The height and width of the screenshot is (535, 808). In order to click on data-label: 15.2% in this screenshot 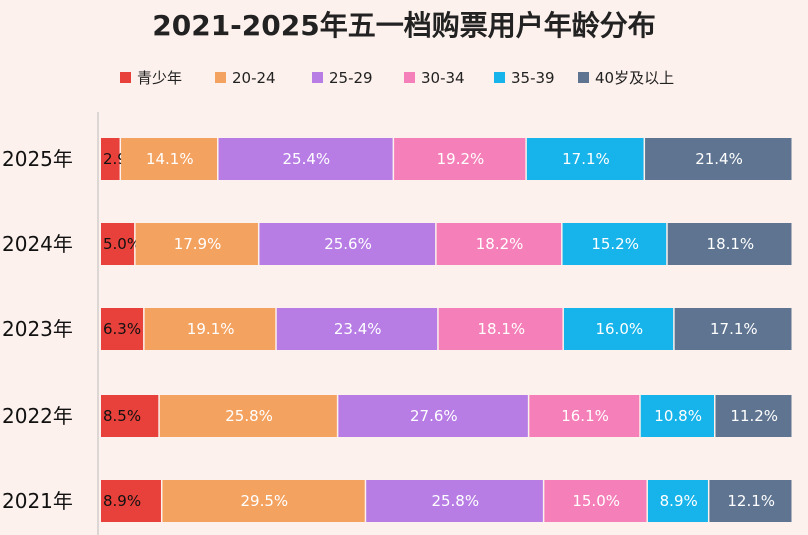, I will do `click(615, 244)`.